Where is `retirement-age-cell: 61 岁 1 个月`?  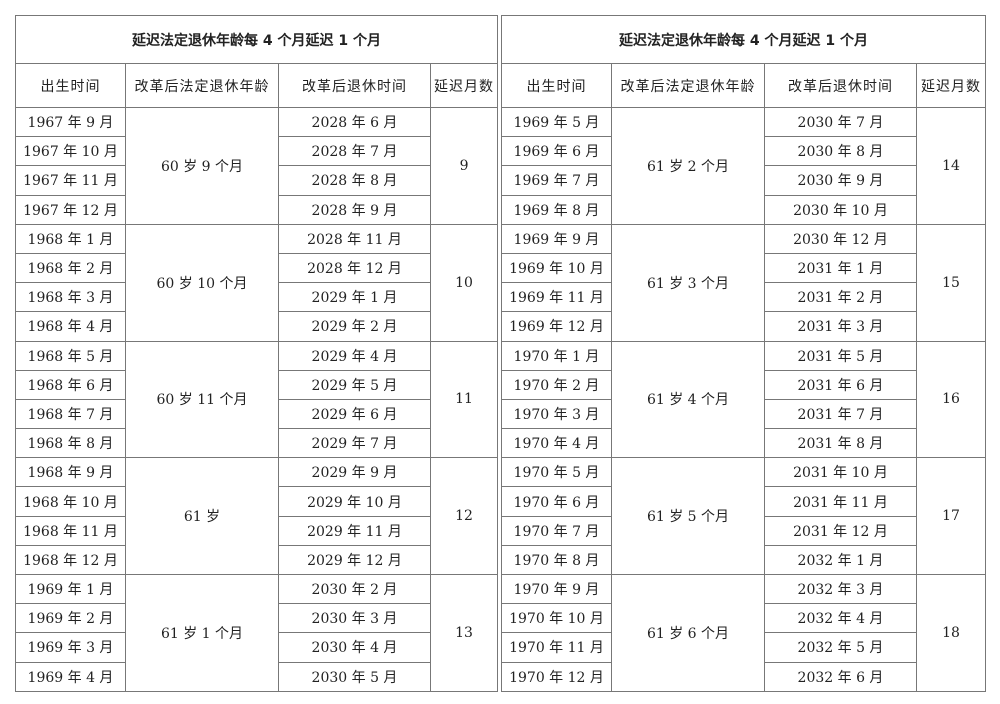
retirement-age-cell: 61 岁 1 个月 is located at coordinates (202, 633).